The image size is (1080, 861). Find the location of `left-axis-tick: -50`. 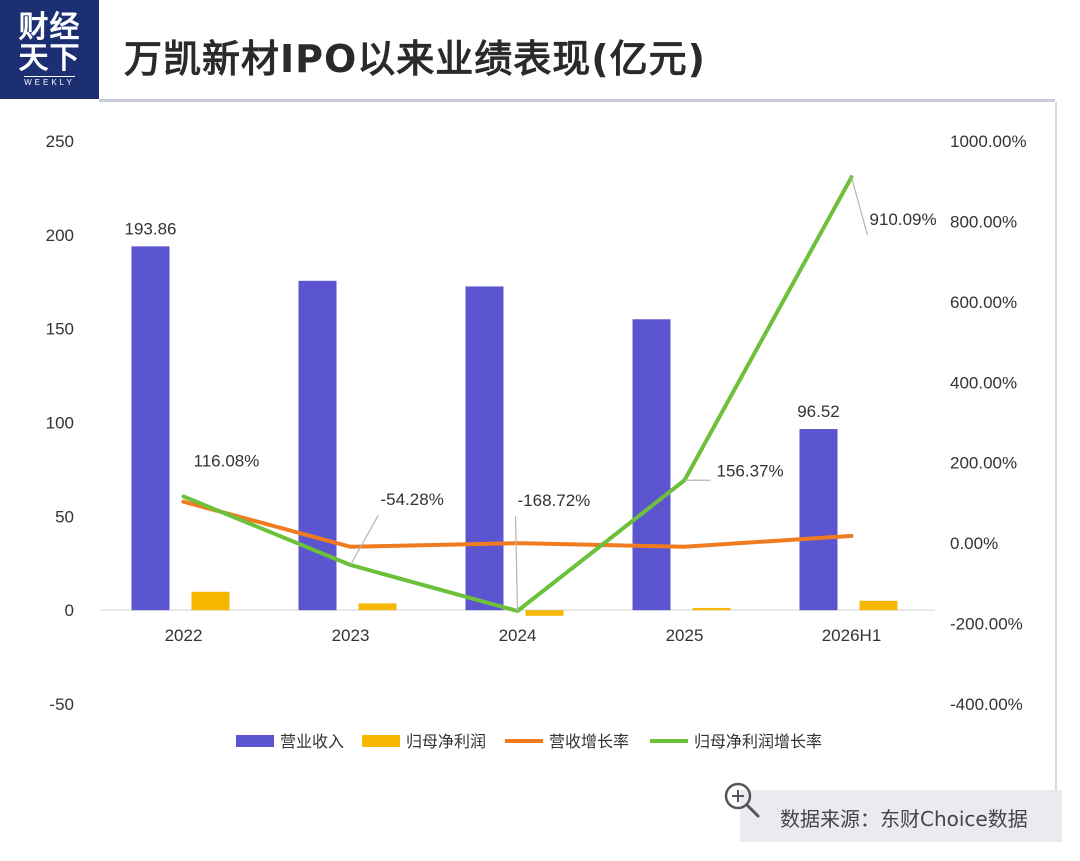

left-axis-tick: -50 is located at coordinates (61, 704).